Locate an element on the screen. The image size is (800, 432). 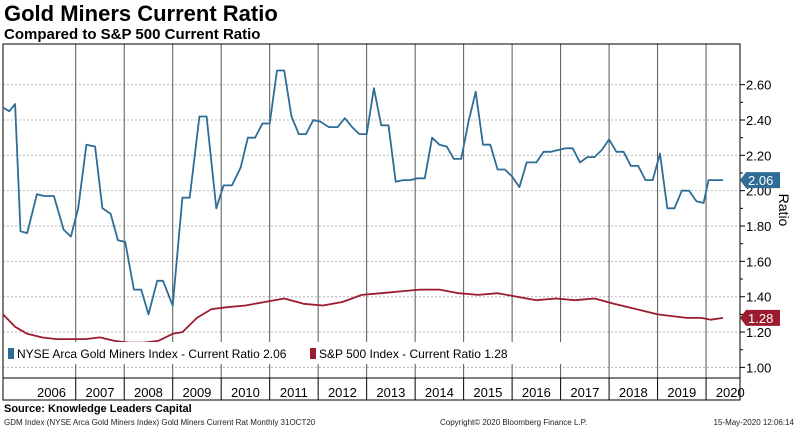
legend-box is located at coordinates (298, 353).